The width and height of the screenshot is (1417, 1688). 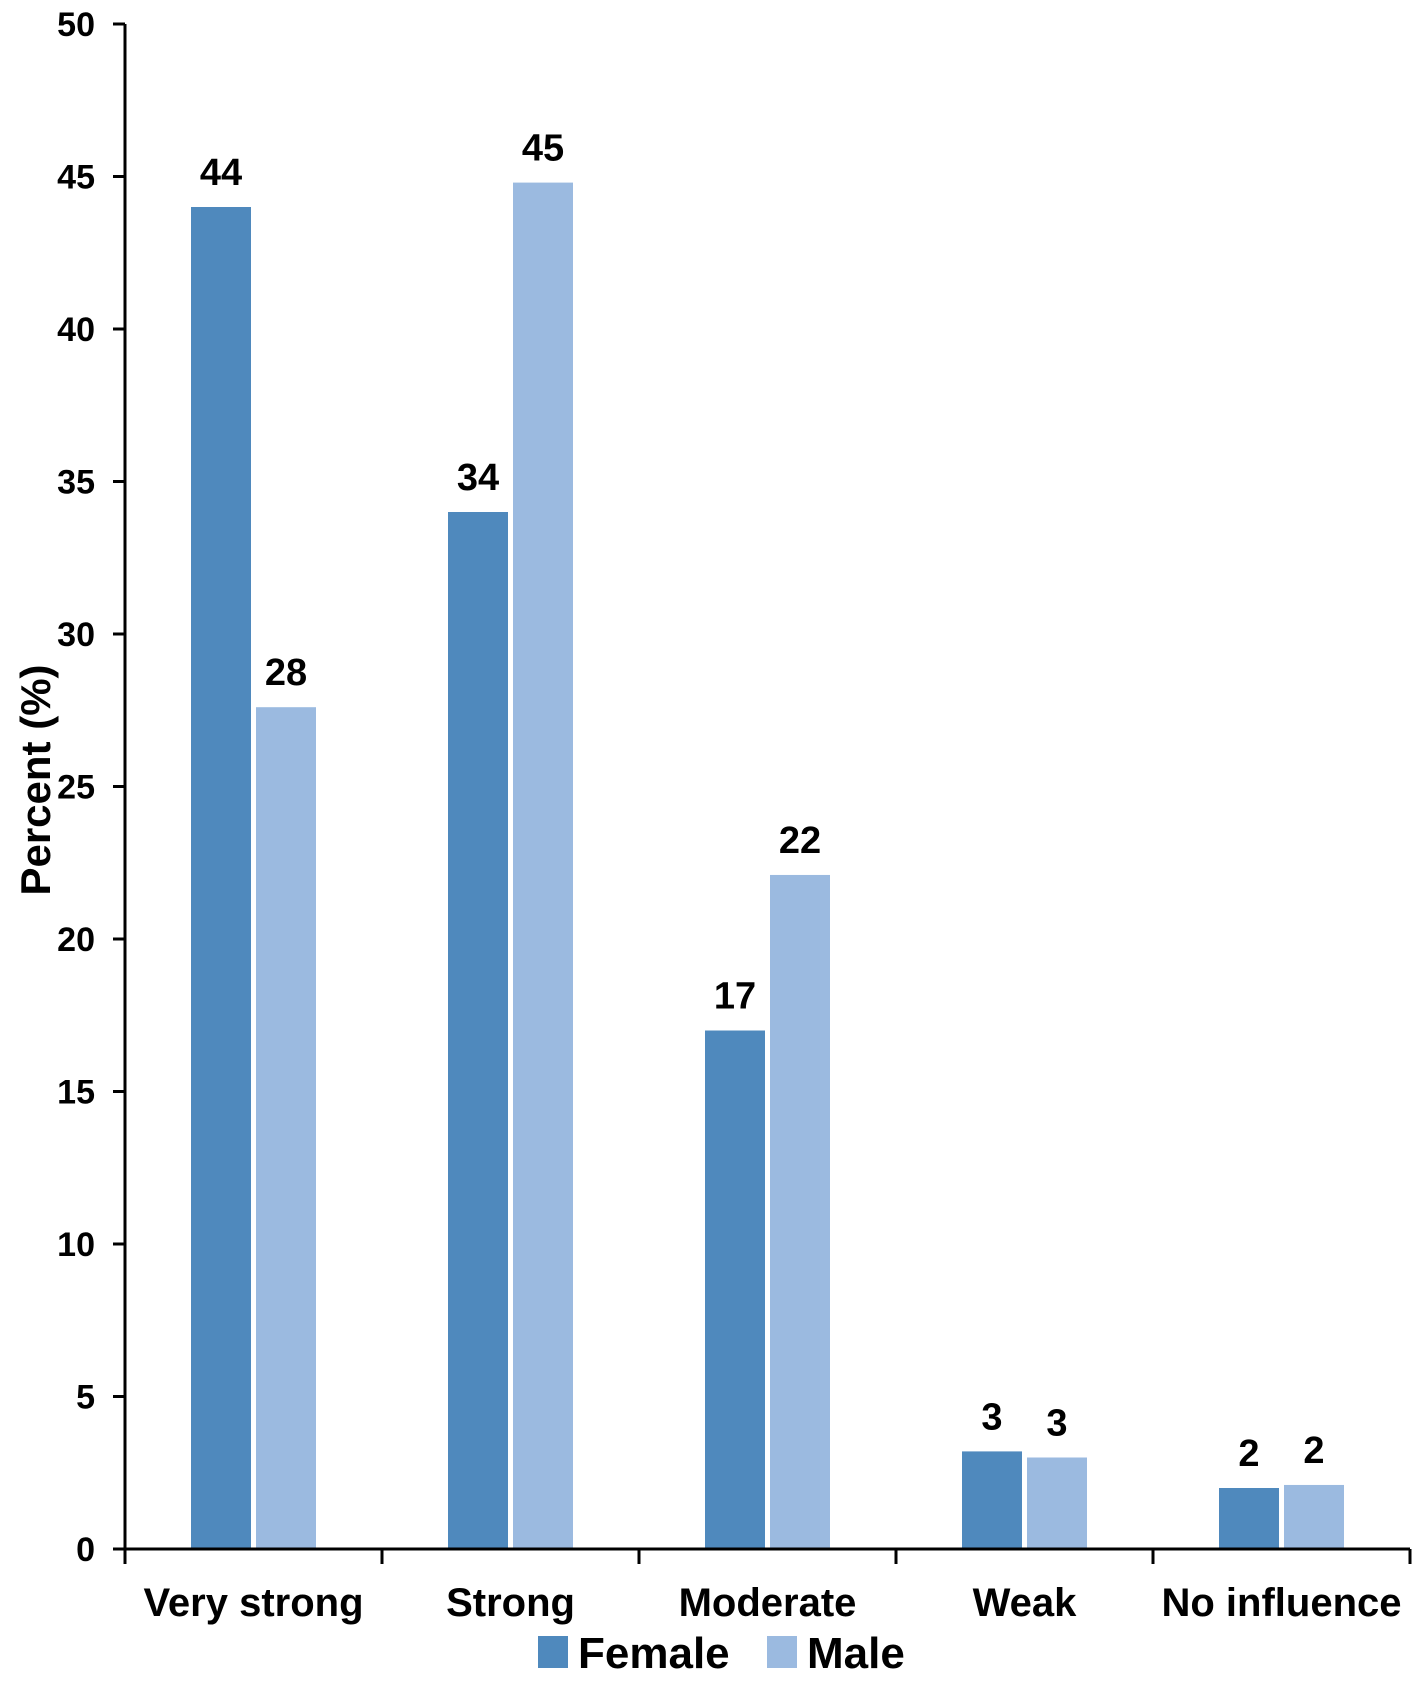 What do you see at coordinates (76, 483) in the screenshot?
I see `y-tick-label: 35` at bounding box center [76, 483].